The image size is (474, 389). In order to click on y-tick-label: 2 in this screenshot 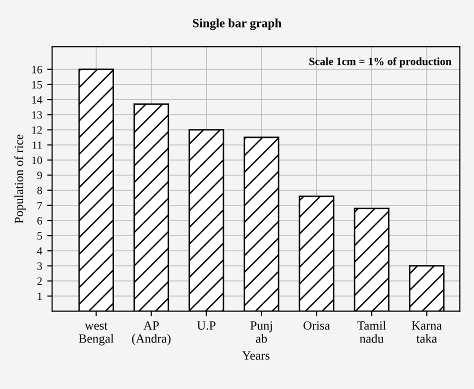, I will do `click(39, 281)`.